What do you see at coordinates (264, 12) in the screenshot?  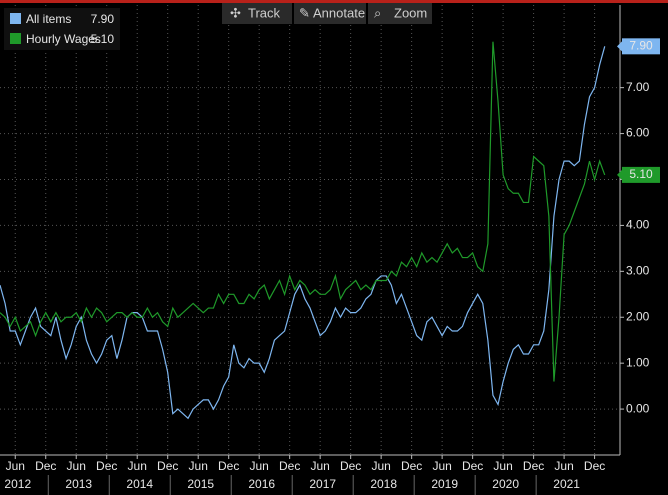 I see `track-label: Track` at bounding box center [264, 12].